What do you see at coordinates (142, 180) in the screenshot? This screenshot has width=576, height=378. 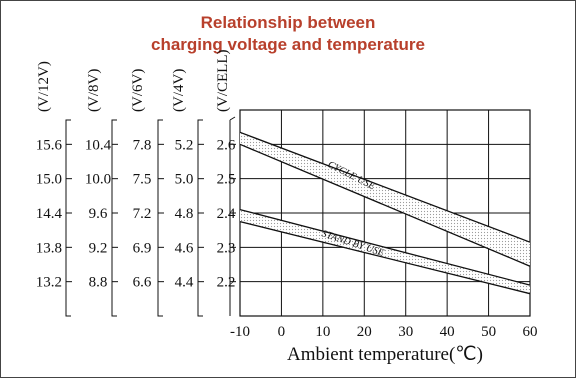 I see `y-tick-label: 7.5` at bounding box center [142, 180].